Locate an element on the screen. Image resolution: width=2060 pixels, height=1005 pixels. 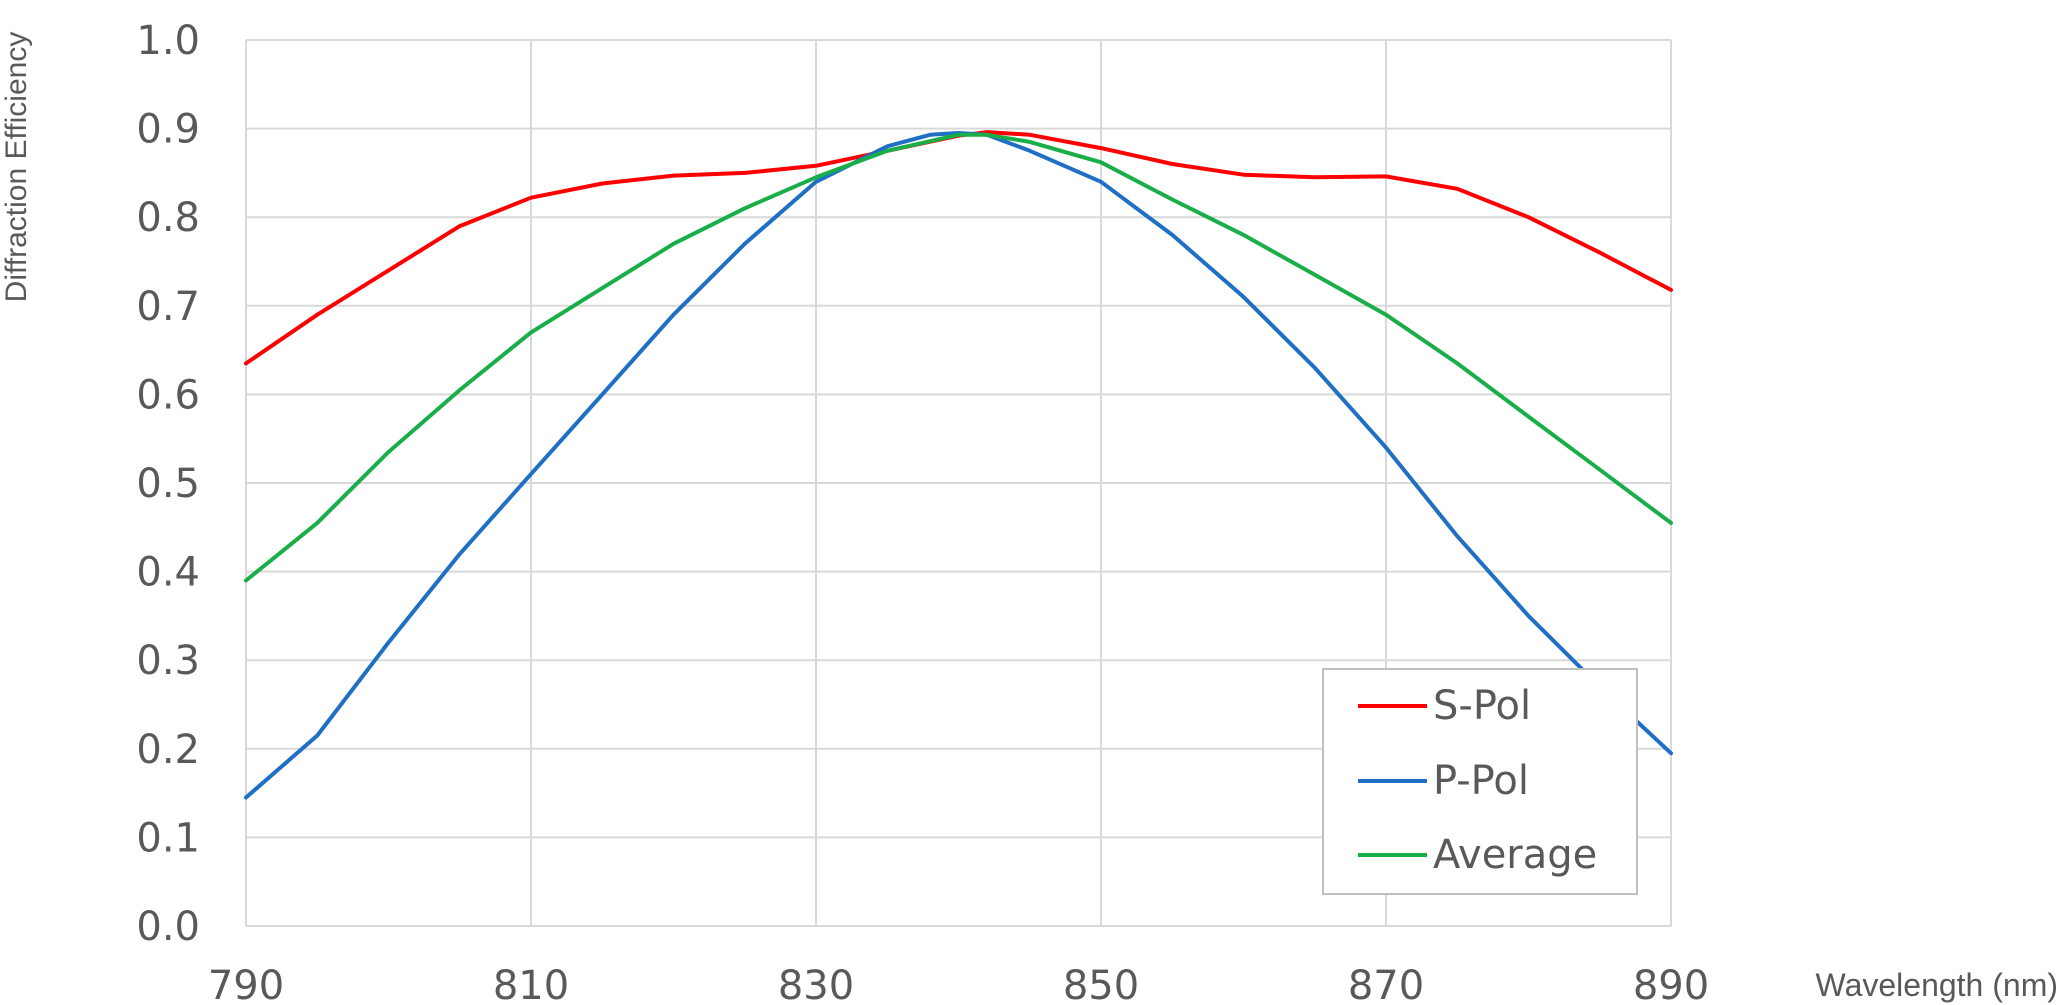
y-tick-label: 0.2 is located at coordinates (168, 750).